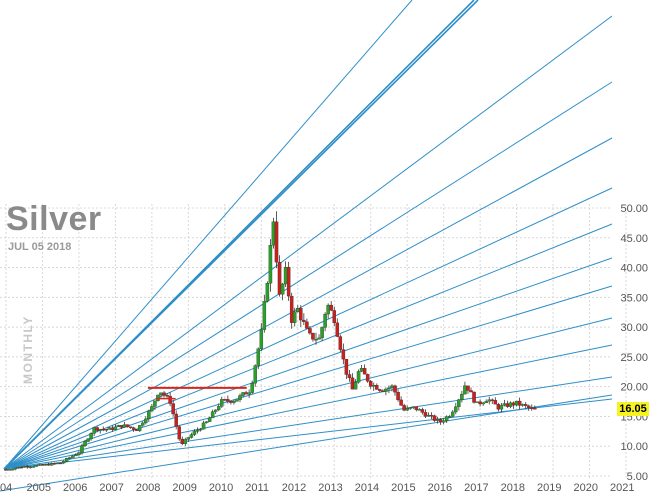 The image size is (650, 496). I want to click on x-tick-label: 2021, so click(622, 488).